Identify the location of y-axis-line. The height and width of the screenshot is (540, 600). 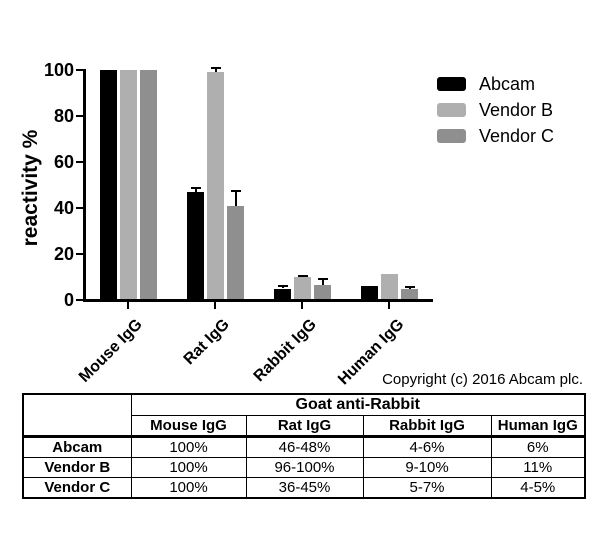
(84, 185).